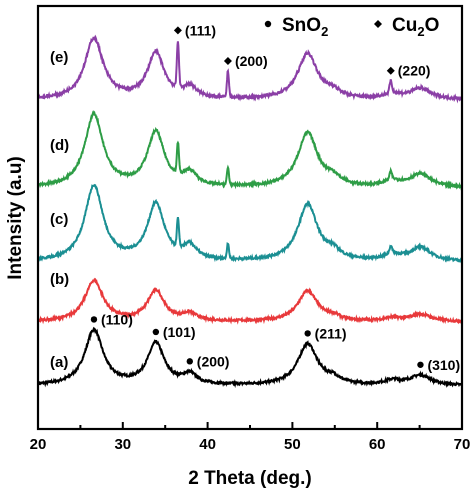  I want to click on legend-entry-1: Cu2O, so click(415, 27).